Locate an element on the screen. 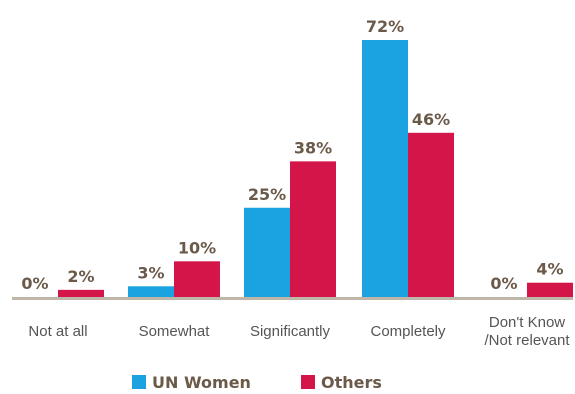  data-label-others-0: 2% is located at coordinates (80, 276).